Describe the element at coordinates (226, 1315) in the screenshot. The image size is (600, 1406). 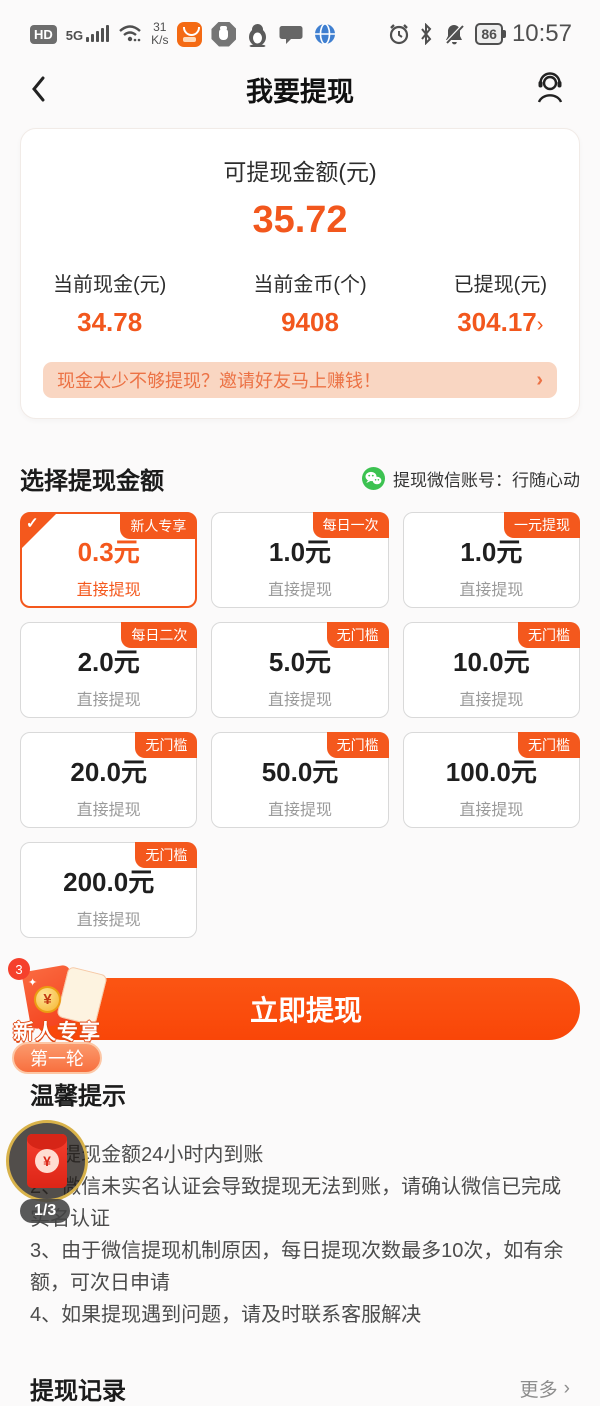
I see `tip-item: 4、如果提现遇到问题，请及时联系客服解决` at that location.